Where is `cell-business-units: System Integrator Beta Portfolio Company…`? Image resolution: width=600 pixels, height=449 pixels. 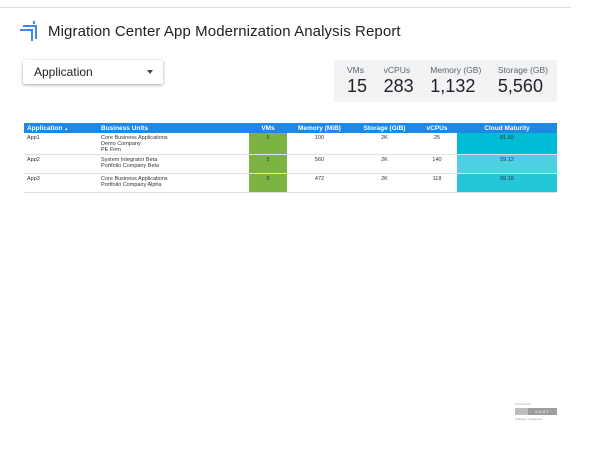
cell-business-units: System Integrator Beta Portfolio Company… is located at coordinates (173, 164).